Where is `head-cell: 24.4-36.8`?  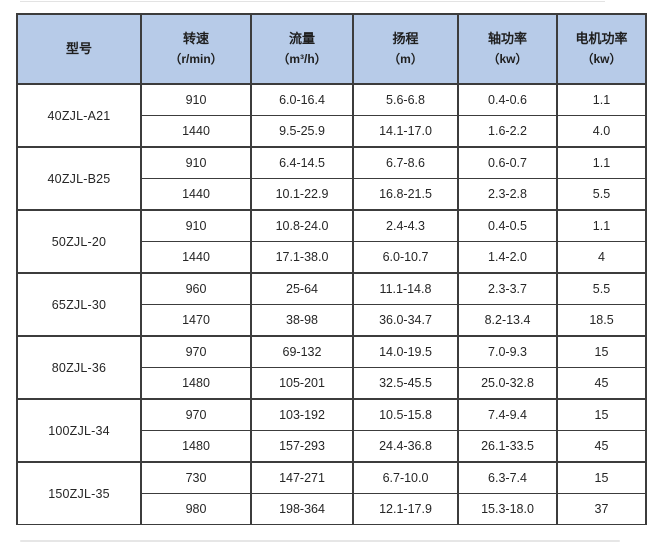
head-cell: 24.4-36.8 is located at coordinates (405, 446).